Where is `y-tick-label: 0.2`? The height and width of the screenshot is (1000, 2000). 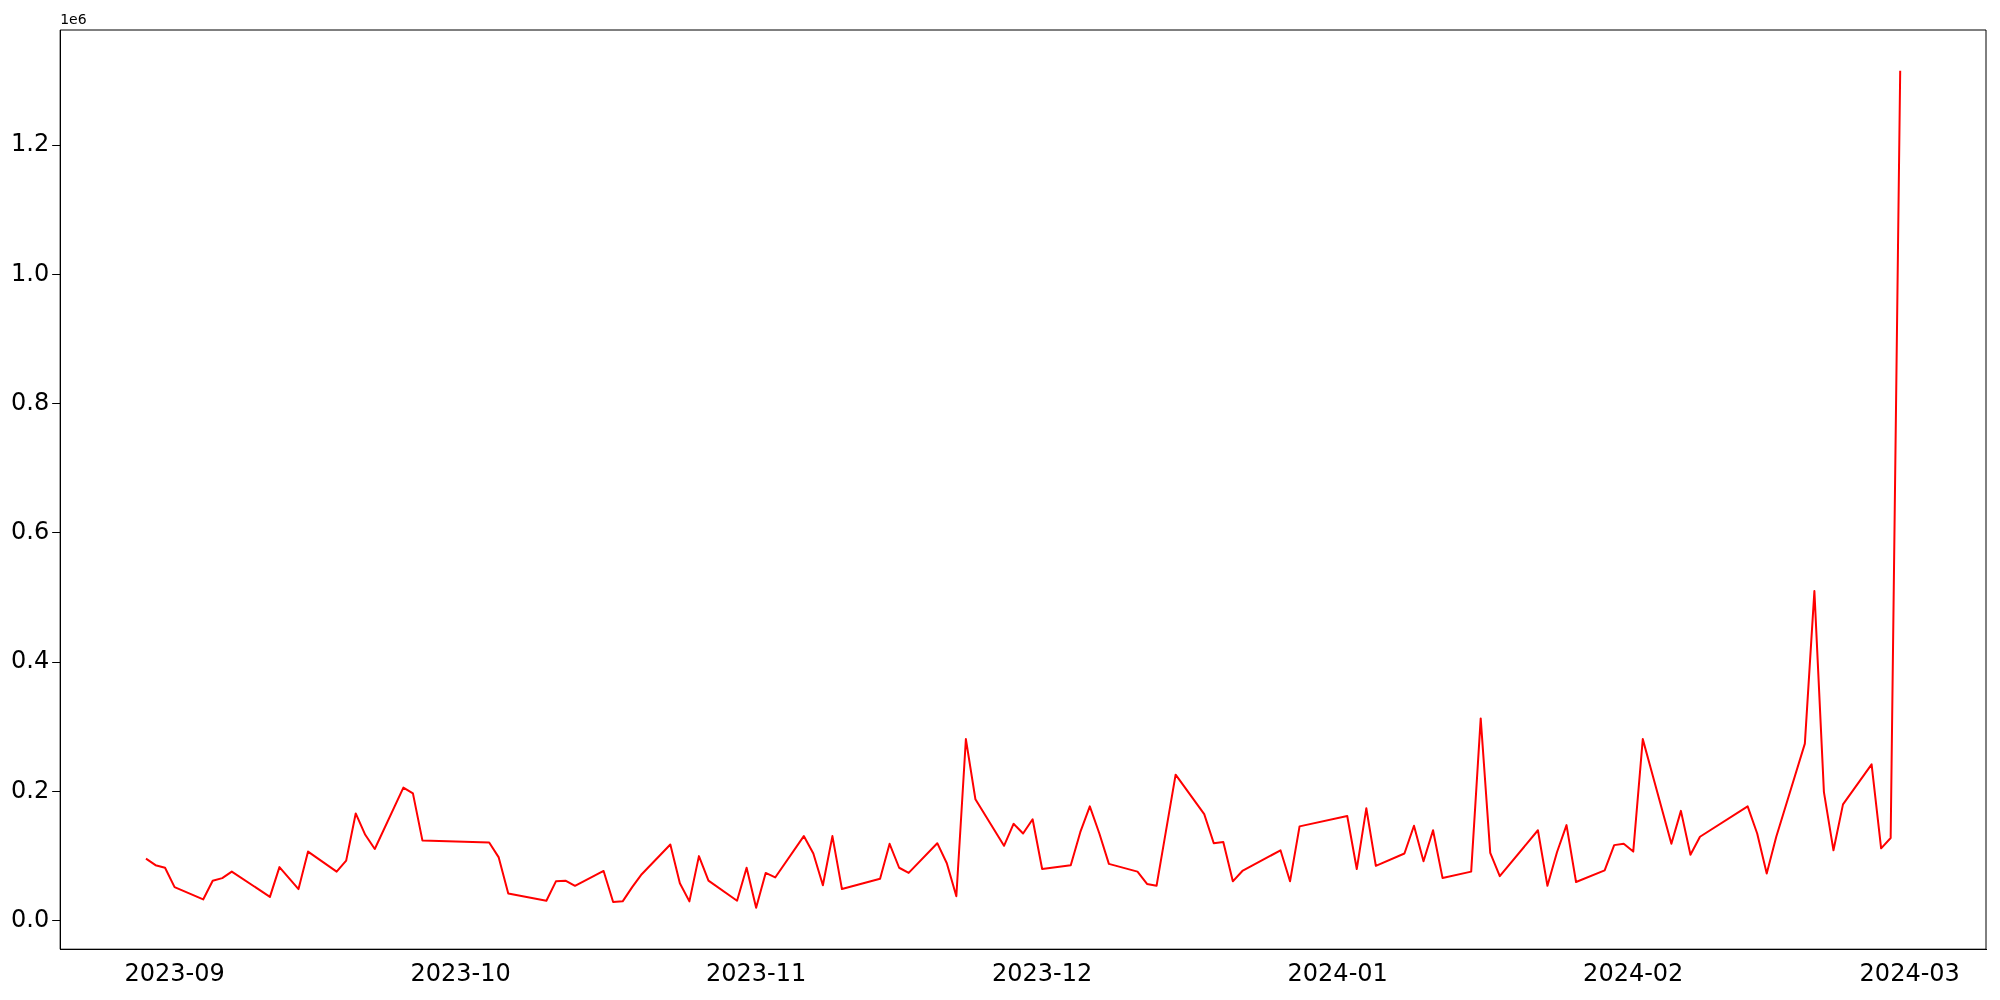
y-tick-label: 0.2 is located at coordinates (30, 789).